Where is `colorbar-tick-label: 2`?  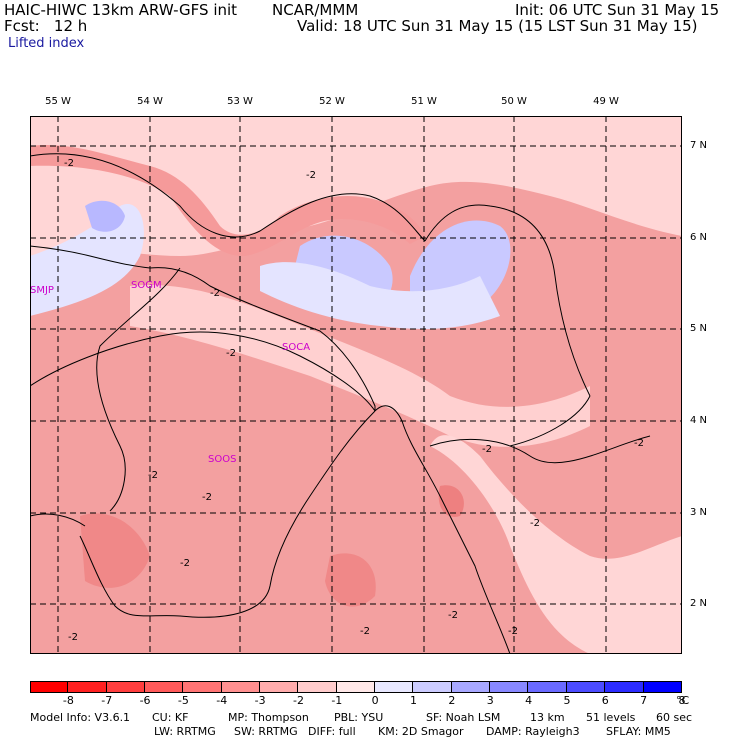 colorbar-tick-label: 2 is located at coordinates (452, 700).